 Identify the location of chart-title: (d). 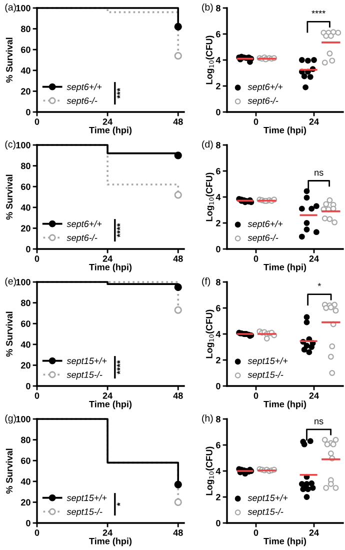
(207, 145).